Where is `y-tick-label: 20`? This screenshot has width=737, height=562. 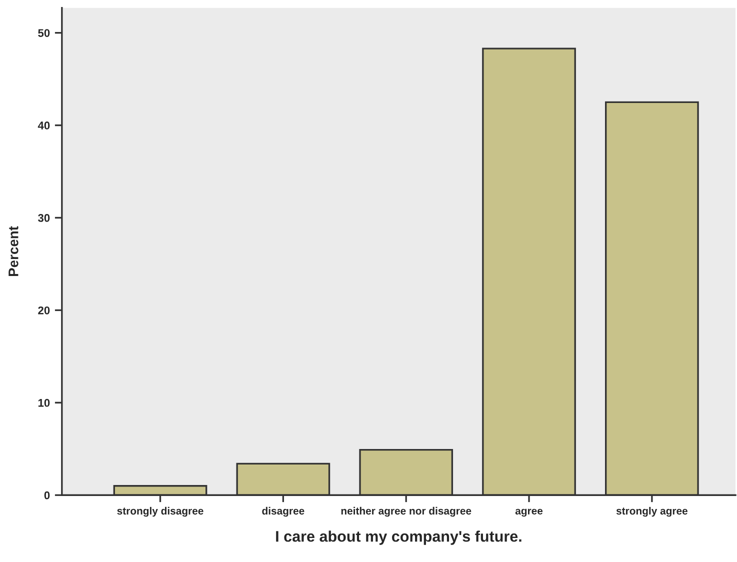
y-tick-label: 20 is located at coordinates (44, 310).